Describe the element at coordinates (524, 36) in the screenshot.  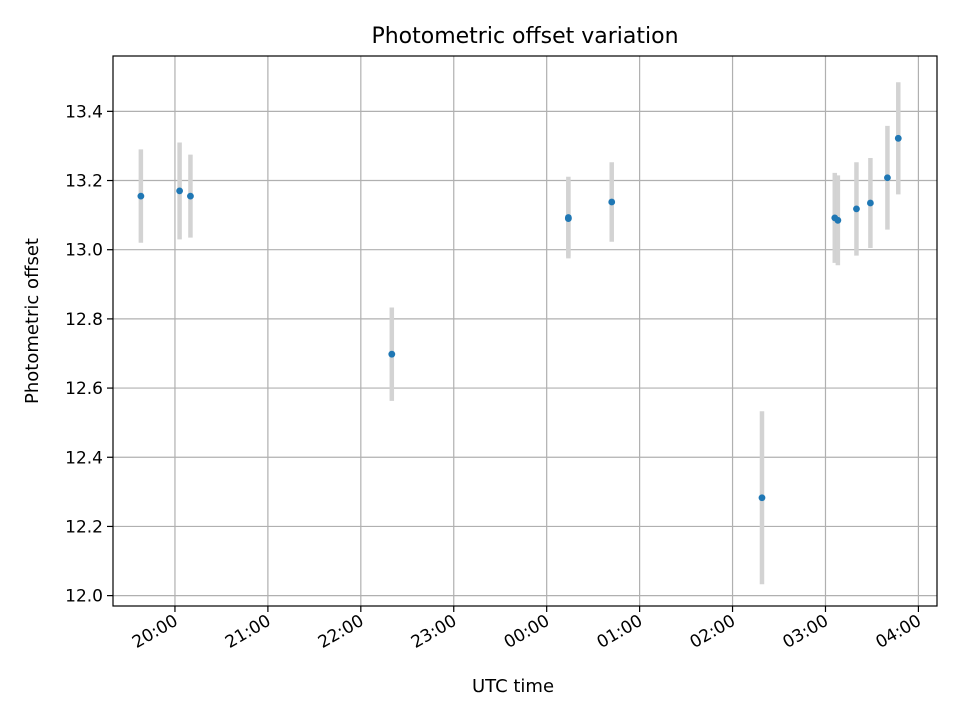
I see `chart-title: Photometric offset variation` at that location.